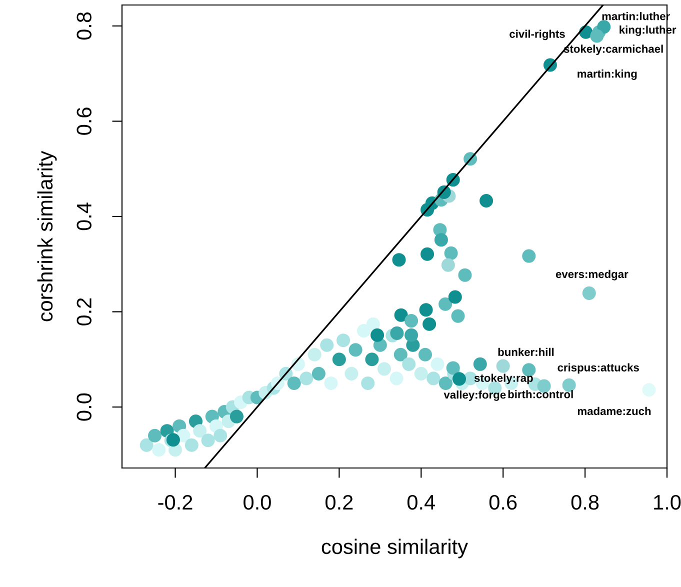 The image size is (681, 587). What do you see at coordinates (537, 35) in the screenshot?
I see `annotation: civil-rights` at bounding box center [537, 35].